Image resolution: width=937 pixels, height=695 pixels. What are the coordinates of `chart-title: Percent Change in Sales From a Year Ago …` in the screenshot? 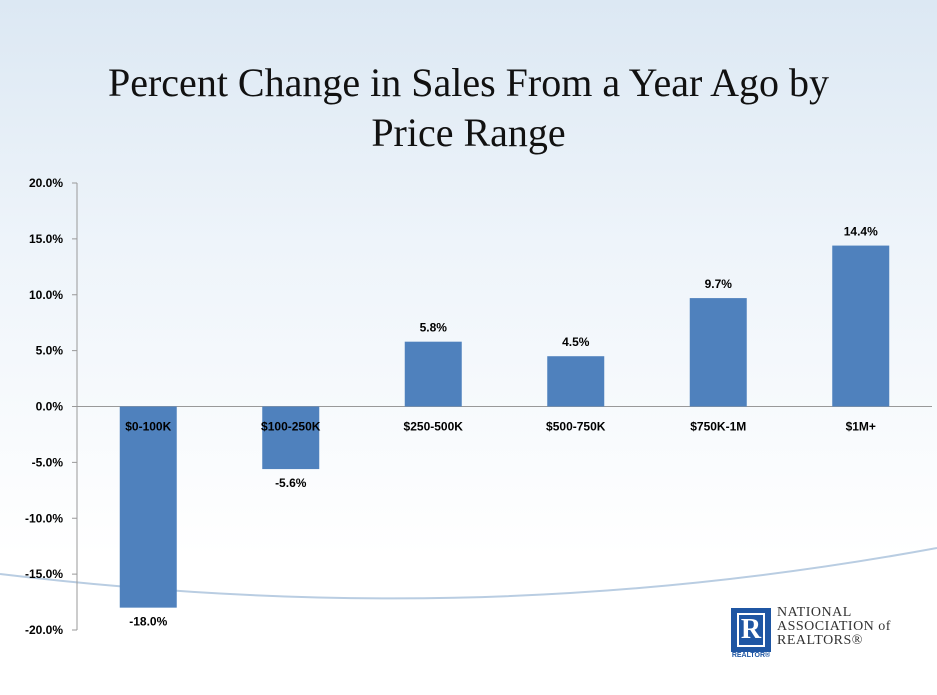 It's located at (468, 108).